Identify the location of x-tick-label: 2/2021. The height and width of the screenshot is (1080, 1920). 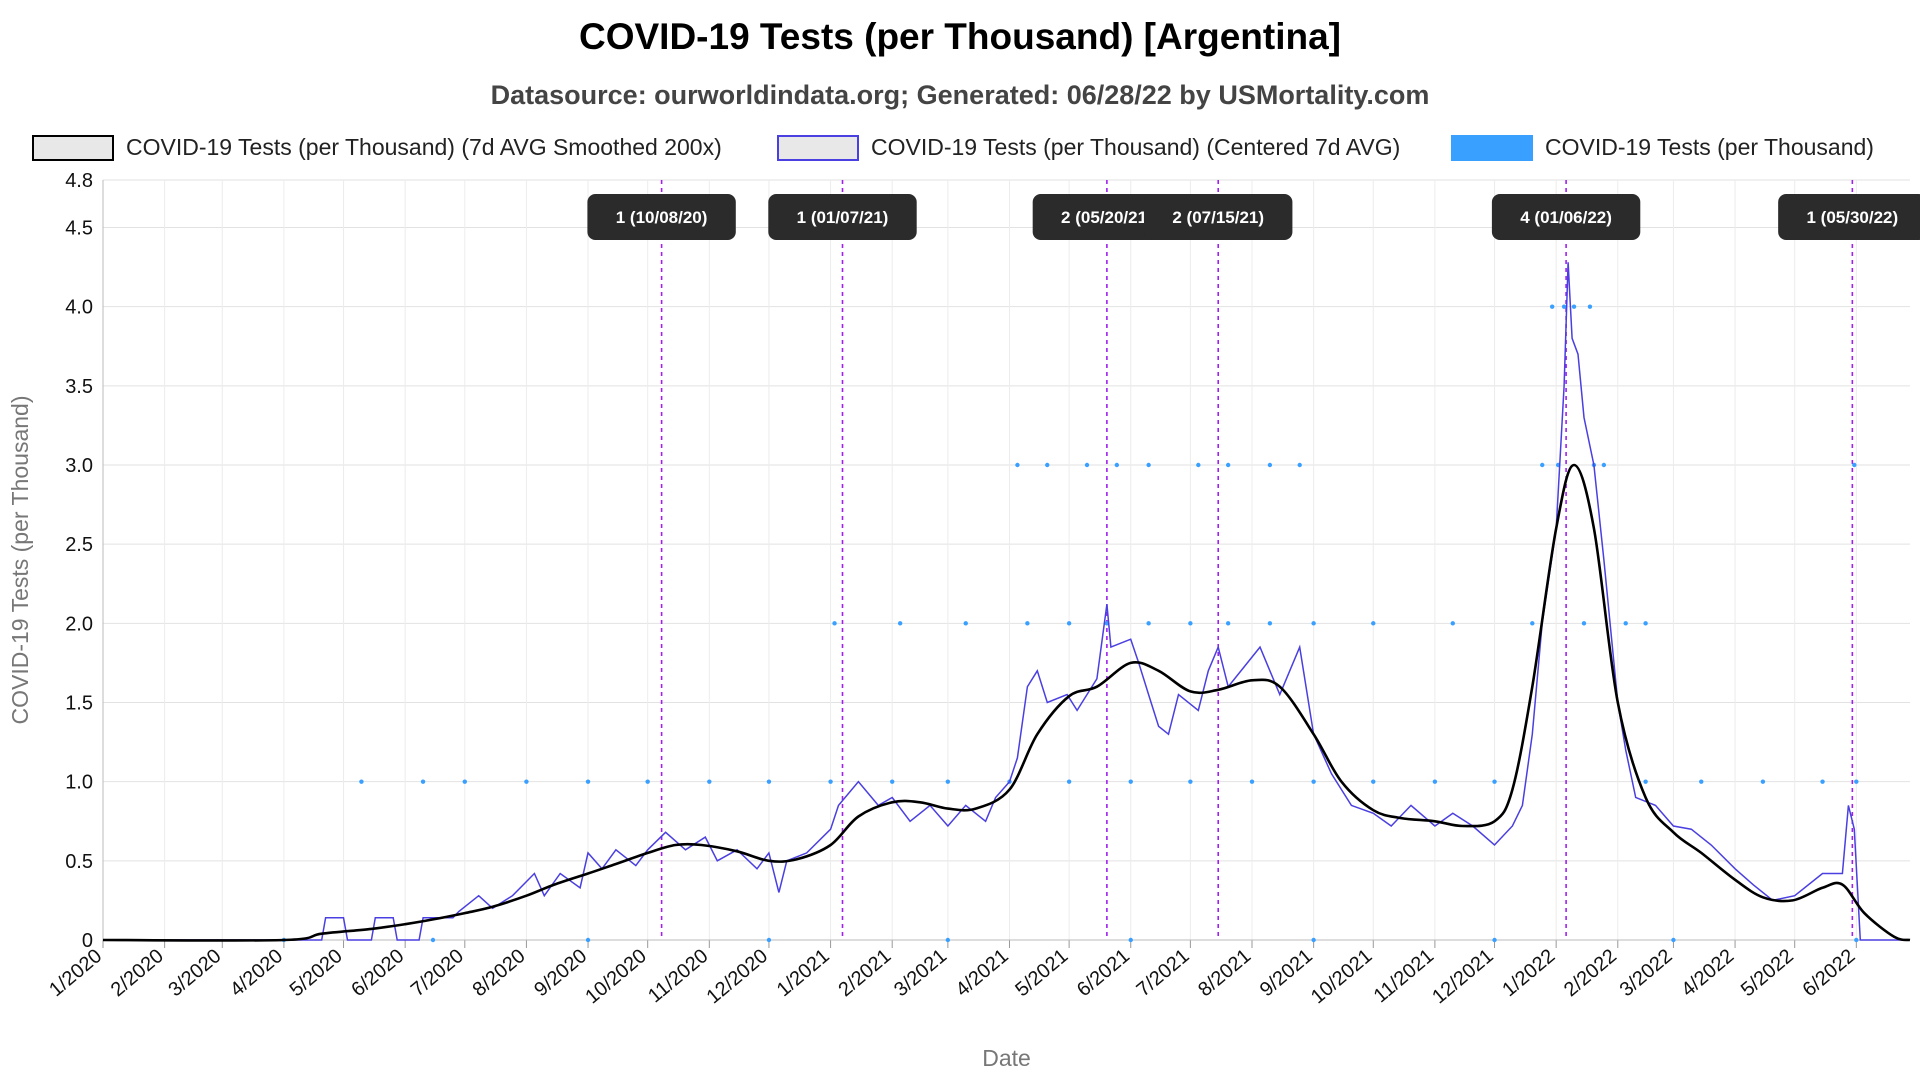
(864, 973).